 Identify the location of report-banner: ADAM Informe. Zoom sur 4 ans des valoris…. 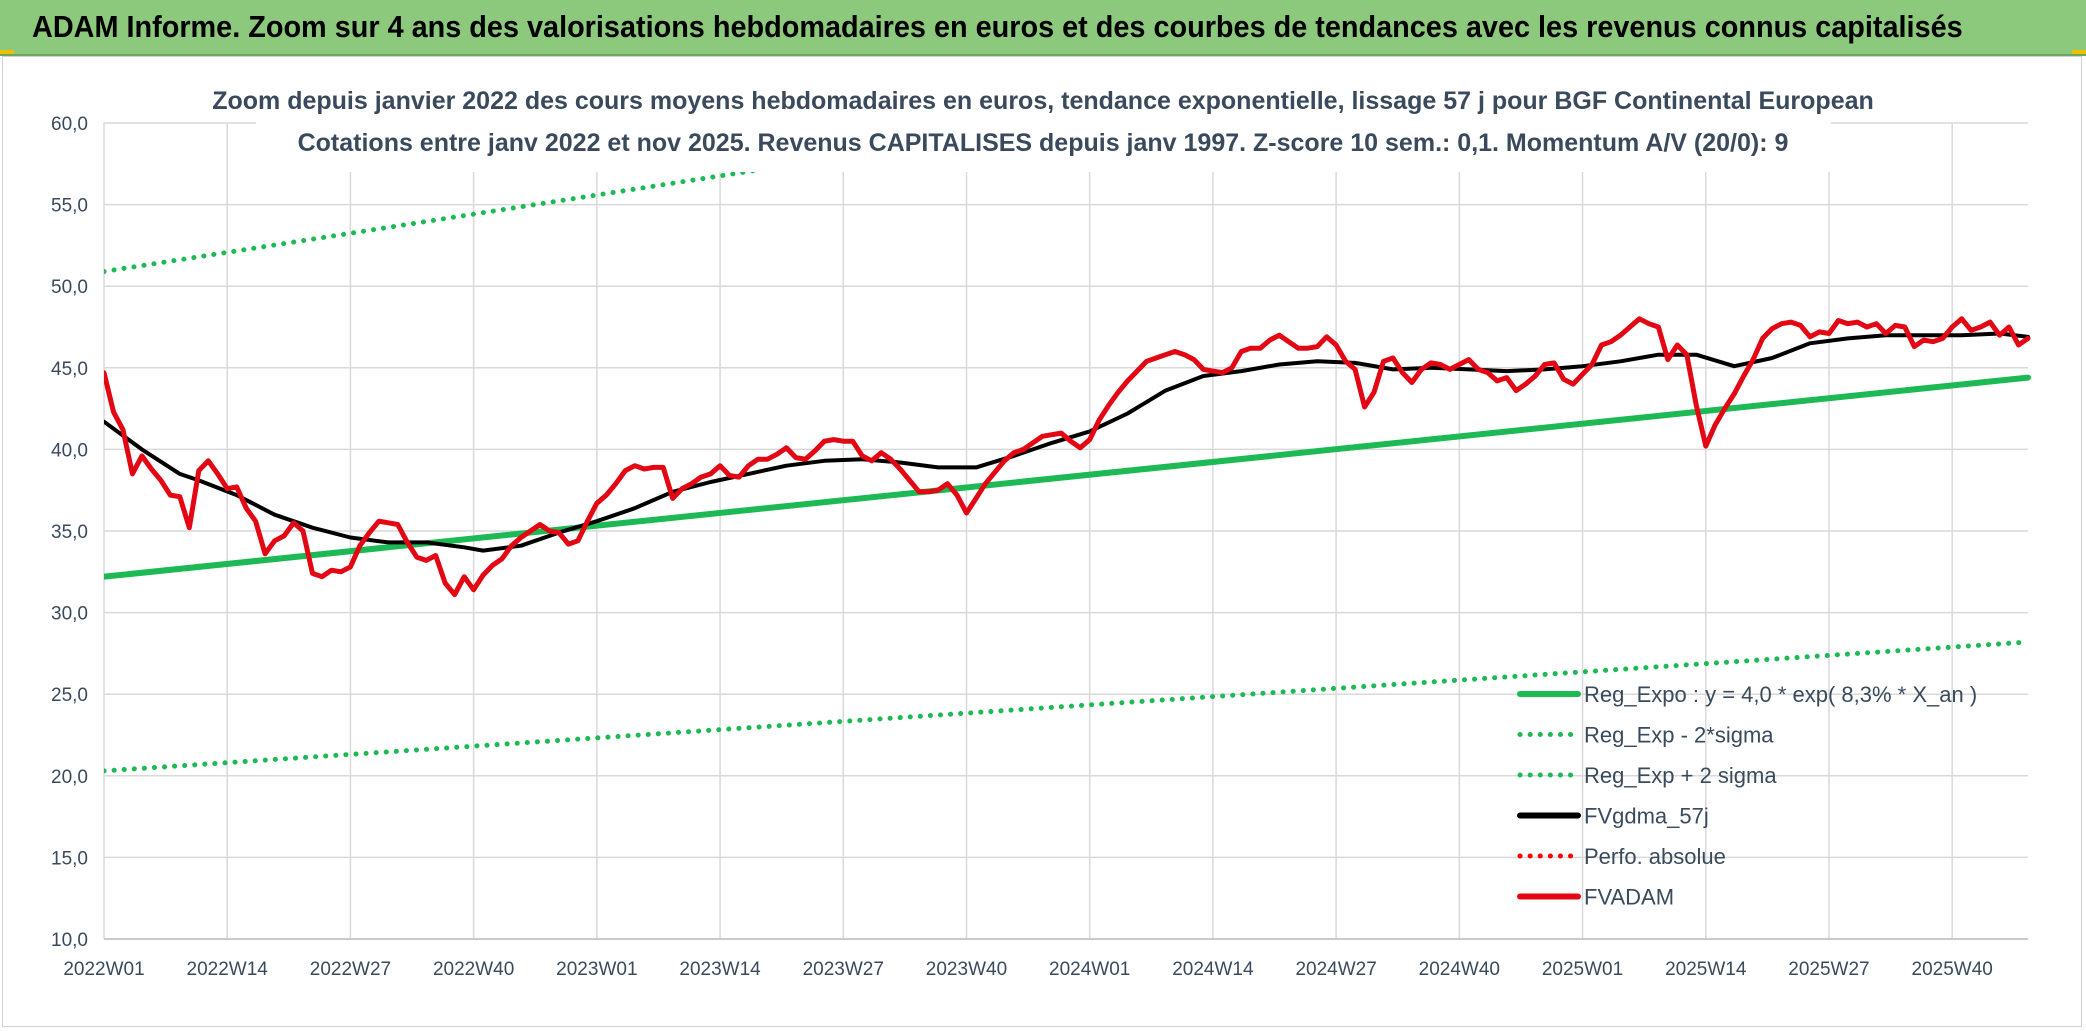
(1043, 28).